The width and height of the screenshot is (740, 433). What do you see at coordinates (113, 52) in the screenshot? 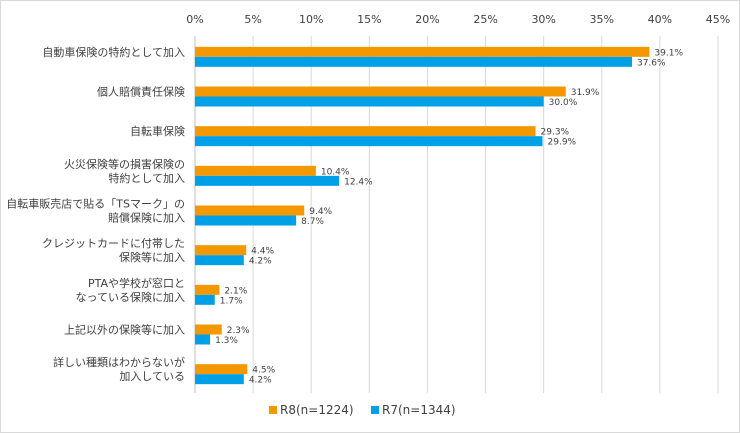
I see `category-label: 自動車保険の特約として加入` at bounding box center [113, 52].